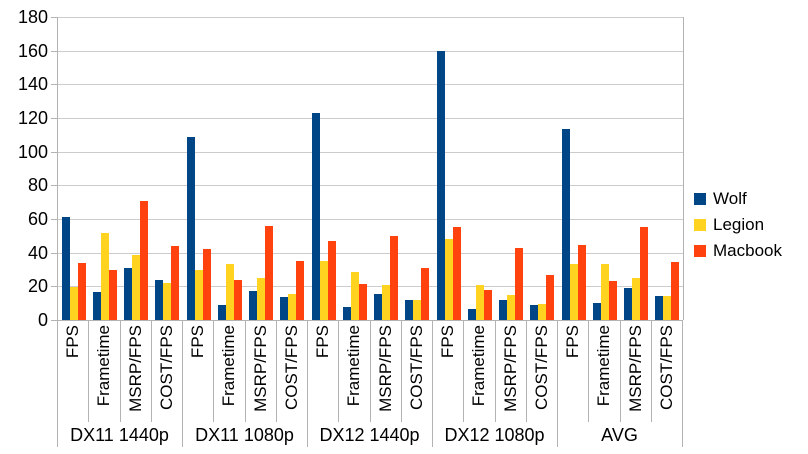 The width and height of the screenshot is (808, 454). Describe the element at coordinates (32, 17) in the screenshot. I see `y-tick-label: 180` at that location.